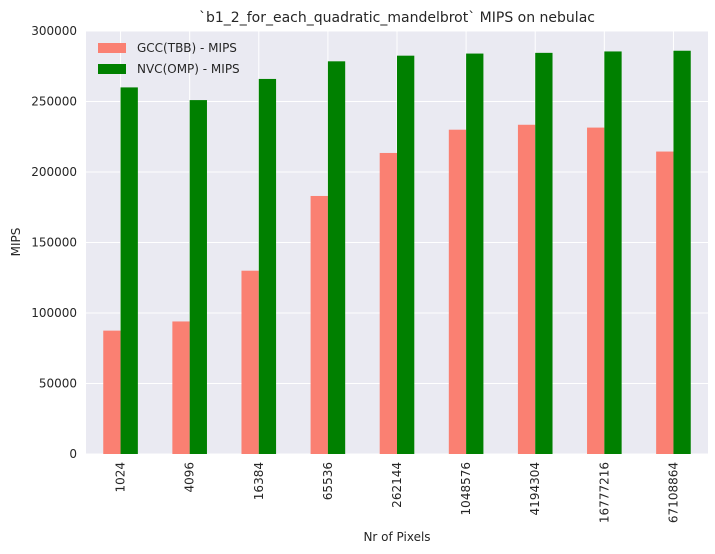  I want to click on x-tick-label: 262144, so click(397, 485).